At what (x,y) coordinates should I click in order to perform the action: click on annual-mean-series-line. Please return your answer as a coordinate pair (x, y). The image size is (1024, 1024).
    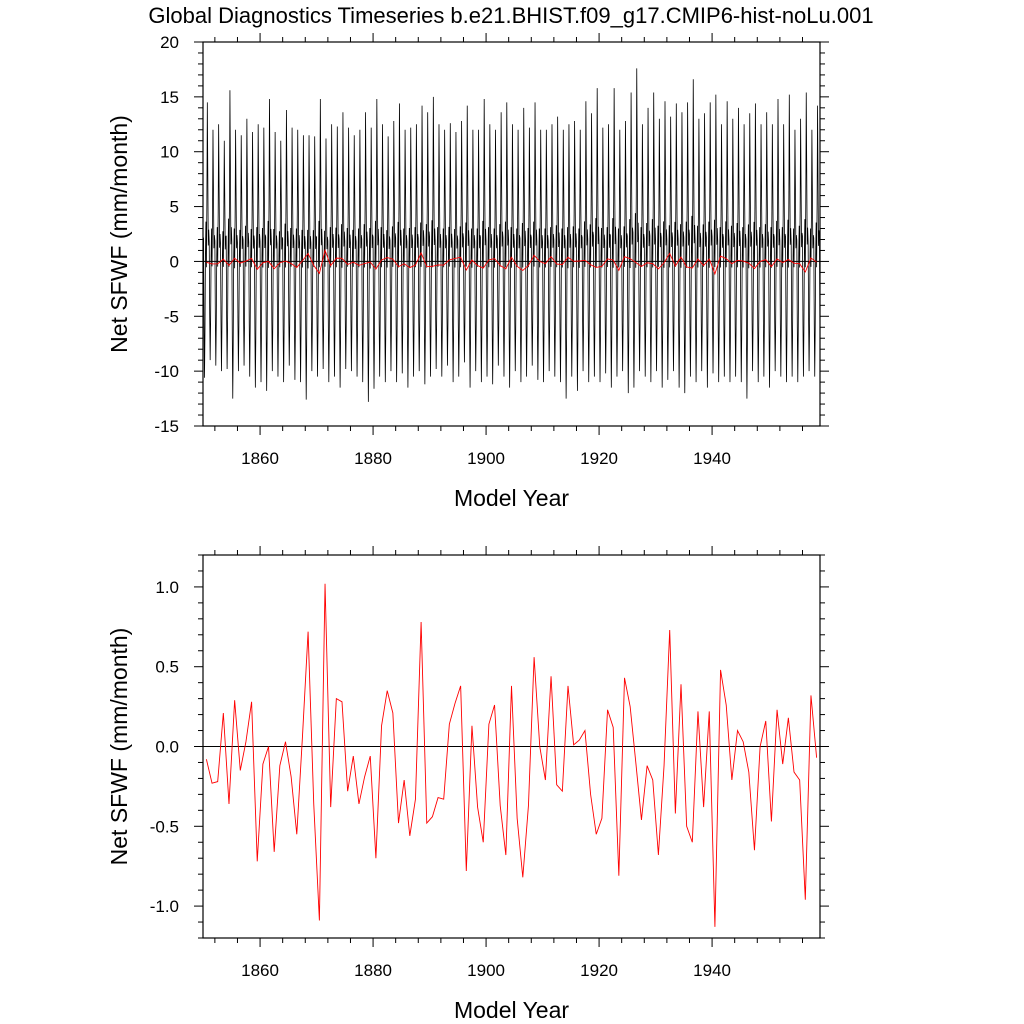
    Looking at the image, I should click on (511, 262).